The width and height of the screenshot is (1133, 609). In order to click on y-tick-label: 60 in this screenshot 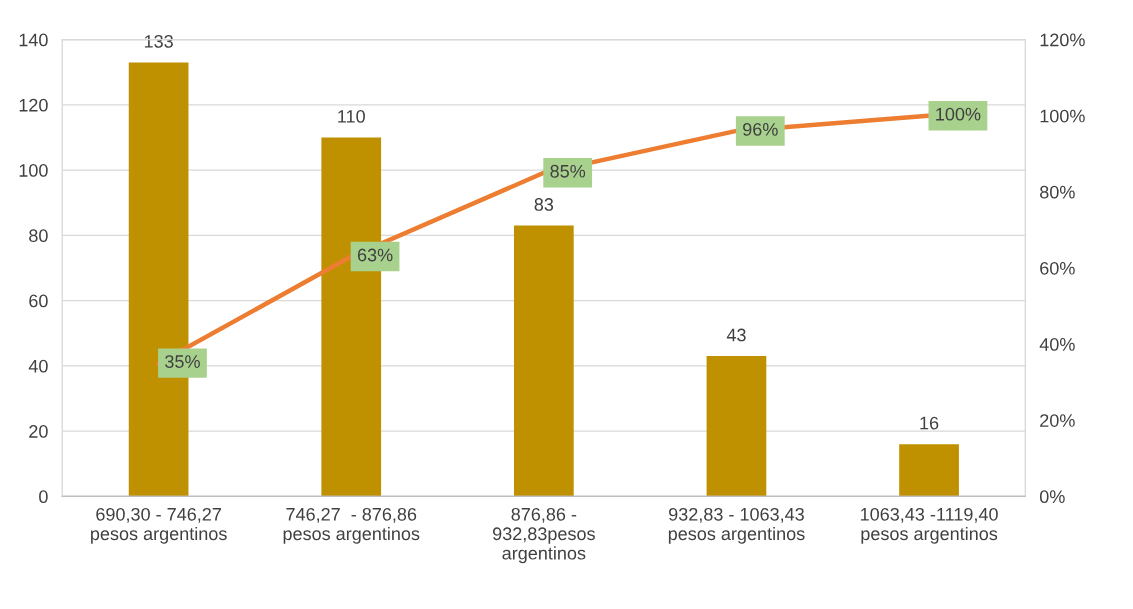, I will do `click(38, 301)`.